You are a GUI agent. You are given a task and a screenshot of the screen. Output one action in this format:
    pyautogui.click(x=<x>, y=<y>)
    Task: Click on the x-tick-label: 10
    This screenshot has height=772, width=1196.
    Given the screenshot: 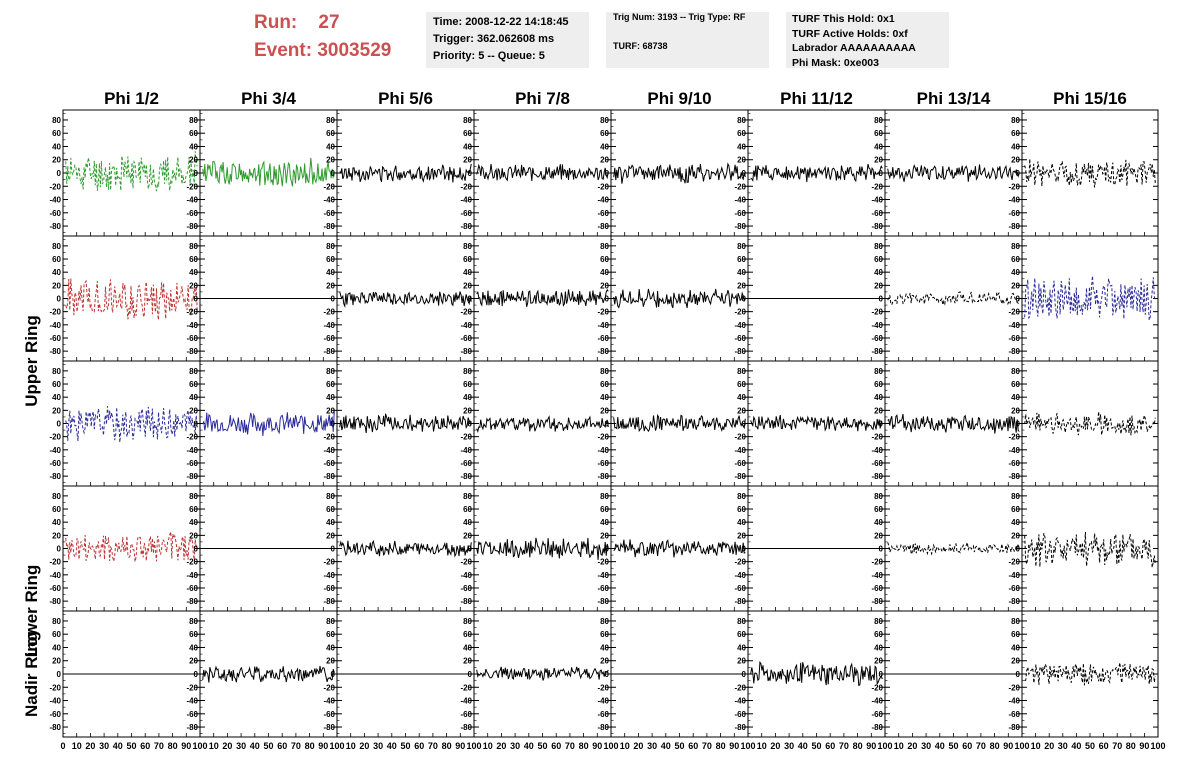 What is the action you would take?
    pyautogui.click(x=77, y=746)
    